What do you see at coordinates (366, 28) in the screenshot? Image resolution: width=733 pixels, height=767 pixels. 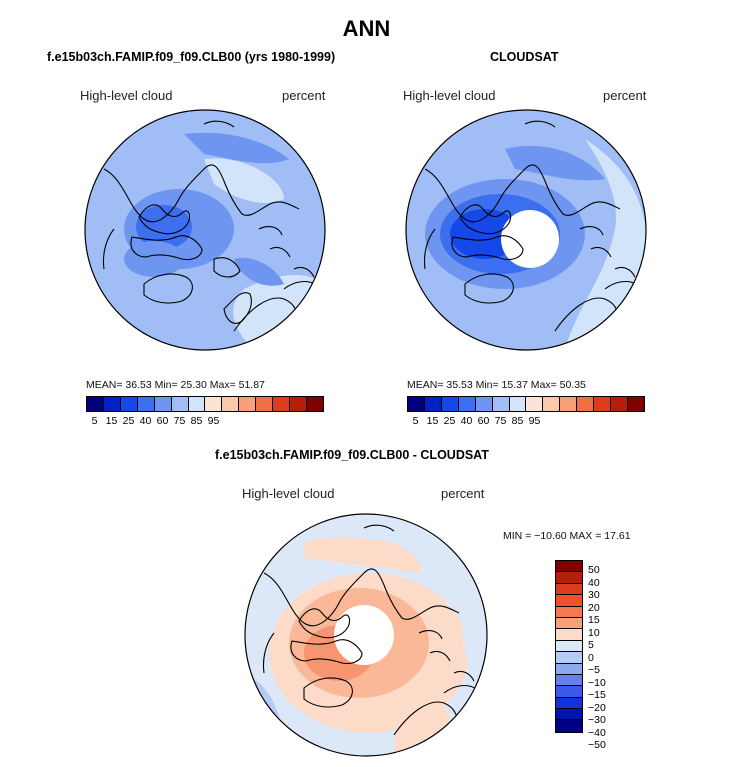 I see `figure-title: ANN` at bounding box center [366, 28].